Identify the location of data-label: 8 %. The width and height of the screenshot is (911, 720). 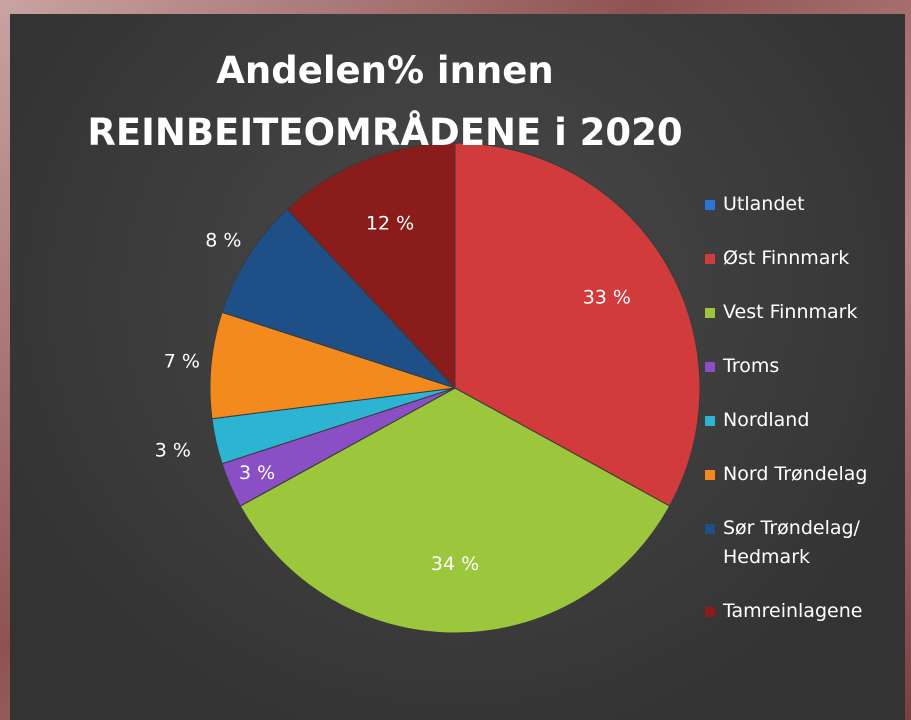
(223, 240).